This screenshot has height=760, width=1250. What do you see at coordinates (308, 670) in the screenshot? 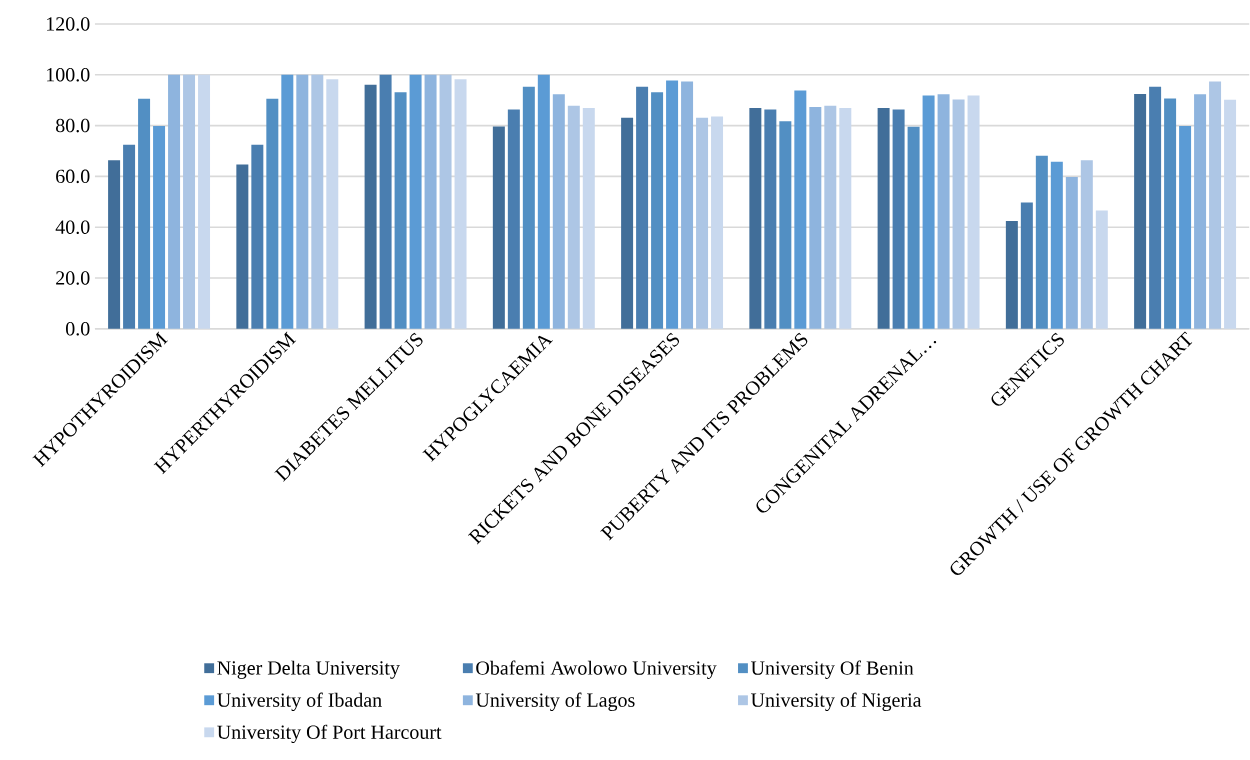
I see `legend-label: Niger Delta University` at bounding box center [308, 670].